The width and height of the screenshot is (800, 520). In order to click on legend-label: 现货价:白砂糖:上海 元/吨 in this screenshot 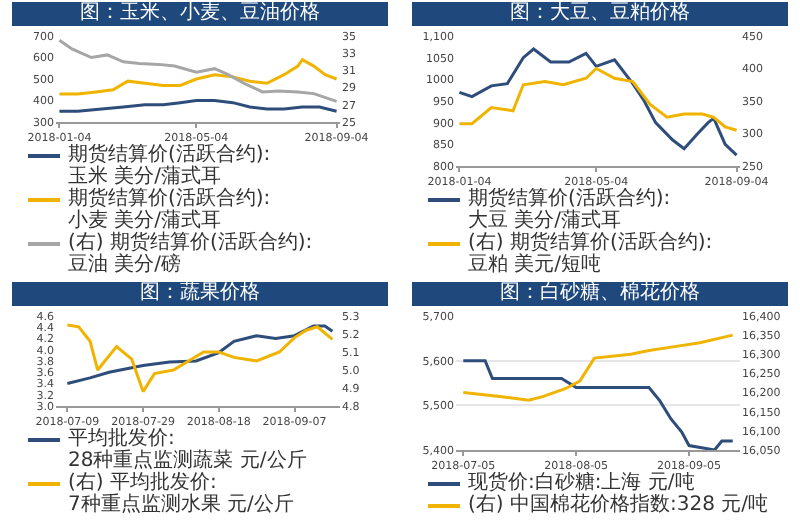, I will do `click(581, 483)`.